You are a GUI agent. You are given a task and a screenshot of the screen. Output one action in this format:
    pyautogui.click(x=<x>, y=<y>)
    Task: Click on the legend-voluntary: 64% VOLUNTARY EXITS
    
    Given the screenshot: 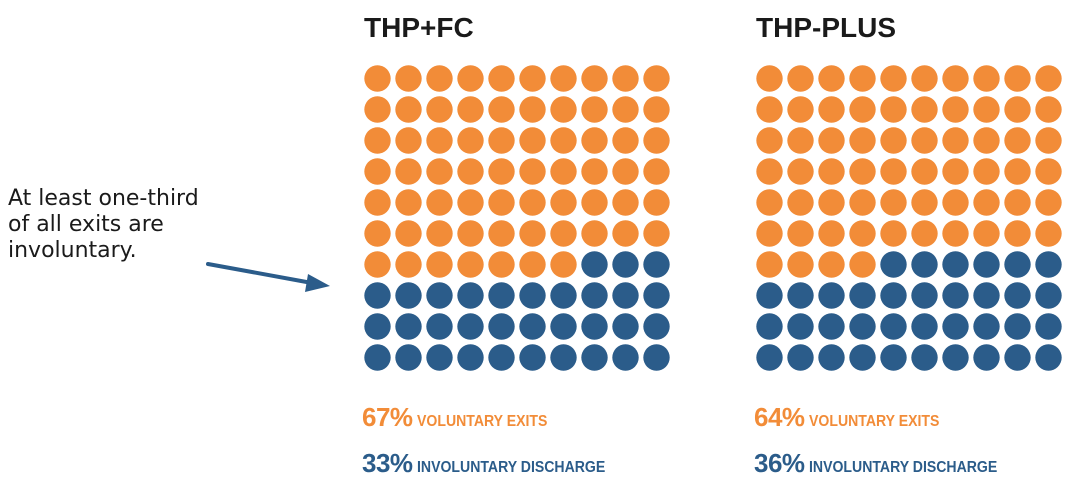 What is the action you would take?
    pyautogui.click(x=855, y=417)
    